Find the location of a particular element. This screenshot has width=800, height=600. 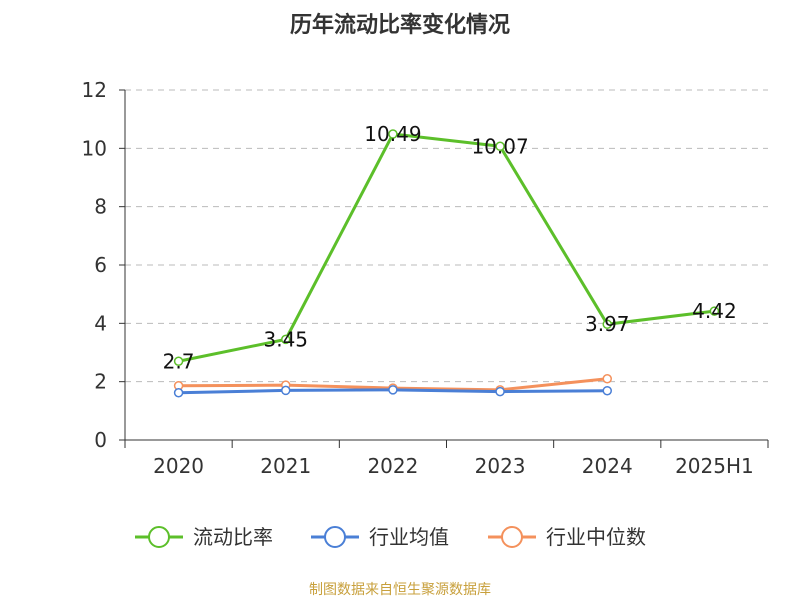

y-tick-label: 6 is located at coordinates (100, 265).